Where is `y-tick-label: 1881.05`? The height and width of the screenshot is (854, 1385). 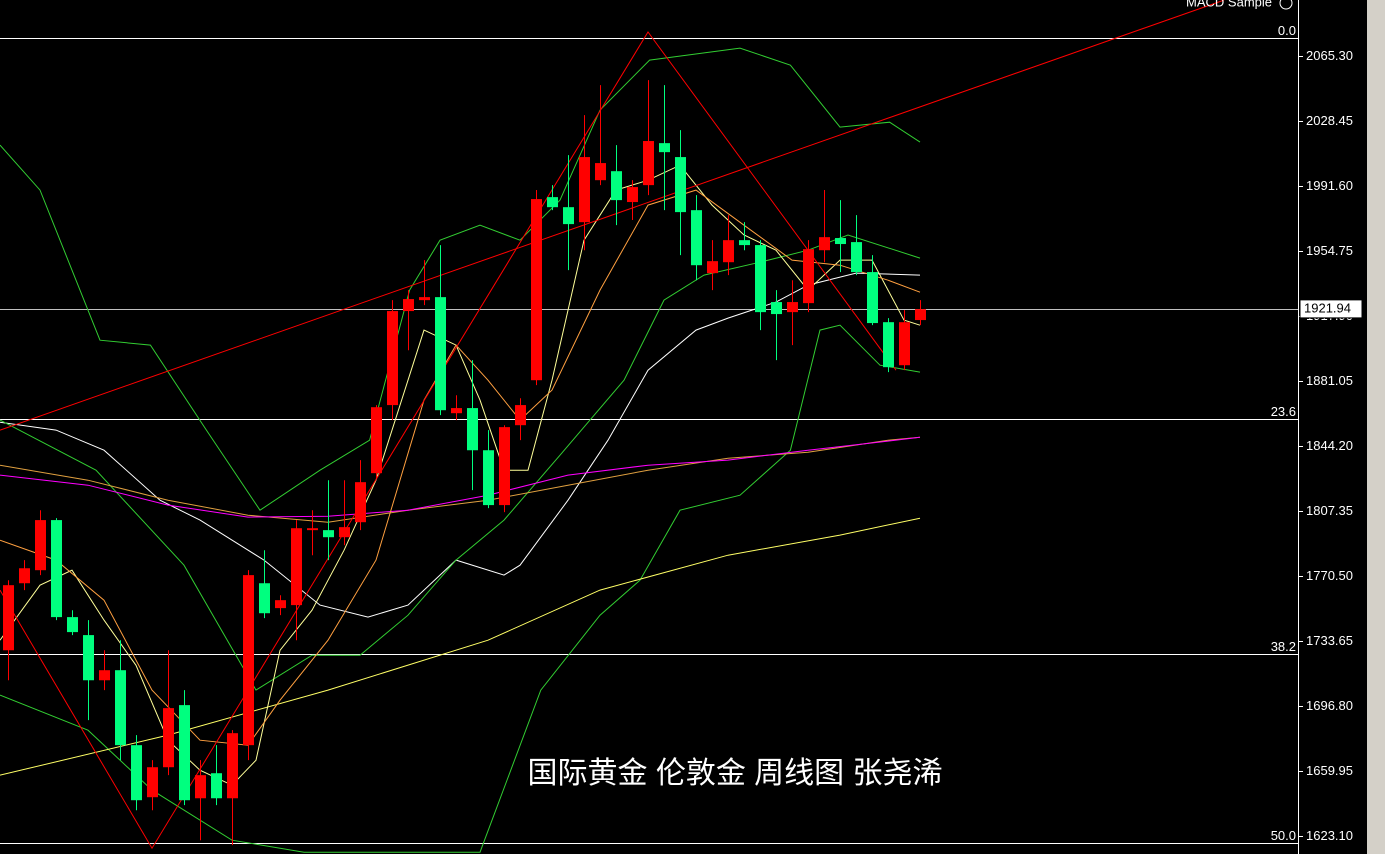 y-tick-label: 1881.05 is located at coordinates (1329, 380).